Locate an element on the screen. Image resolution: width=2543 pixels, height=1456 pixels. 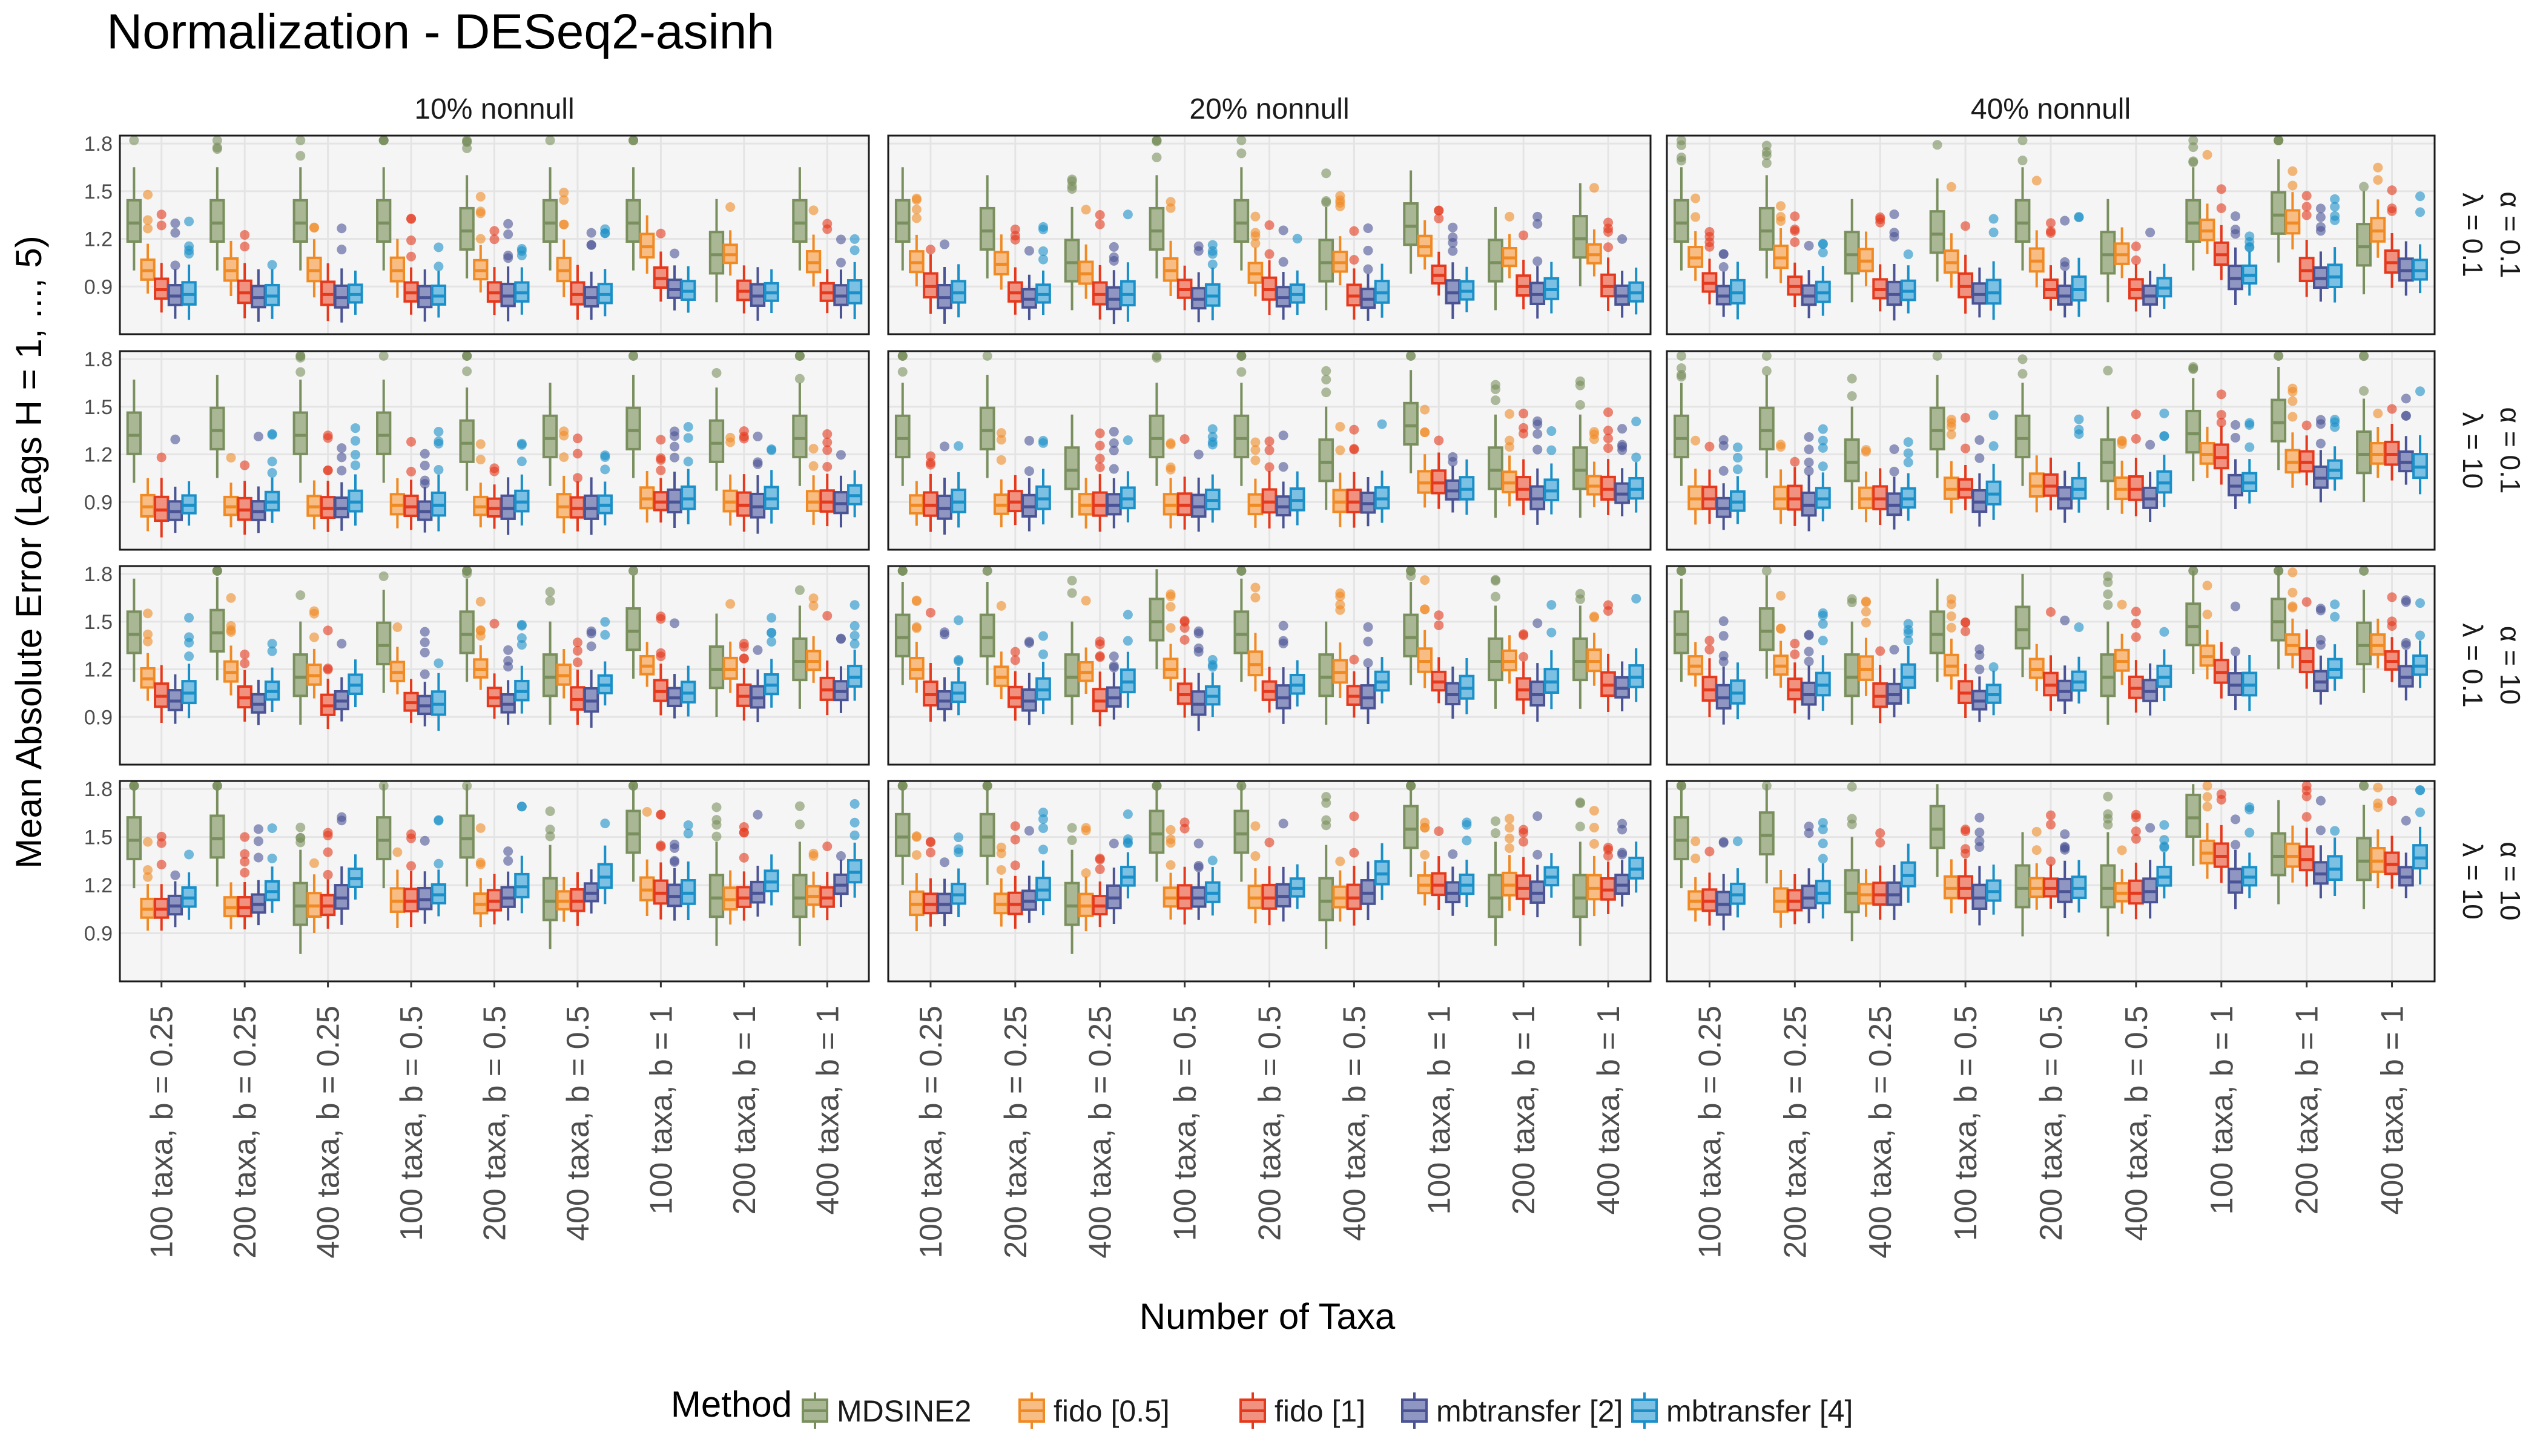
y-tick-label: 0.9 is located at coordinates (99, 502).